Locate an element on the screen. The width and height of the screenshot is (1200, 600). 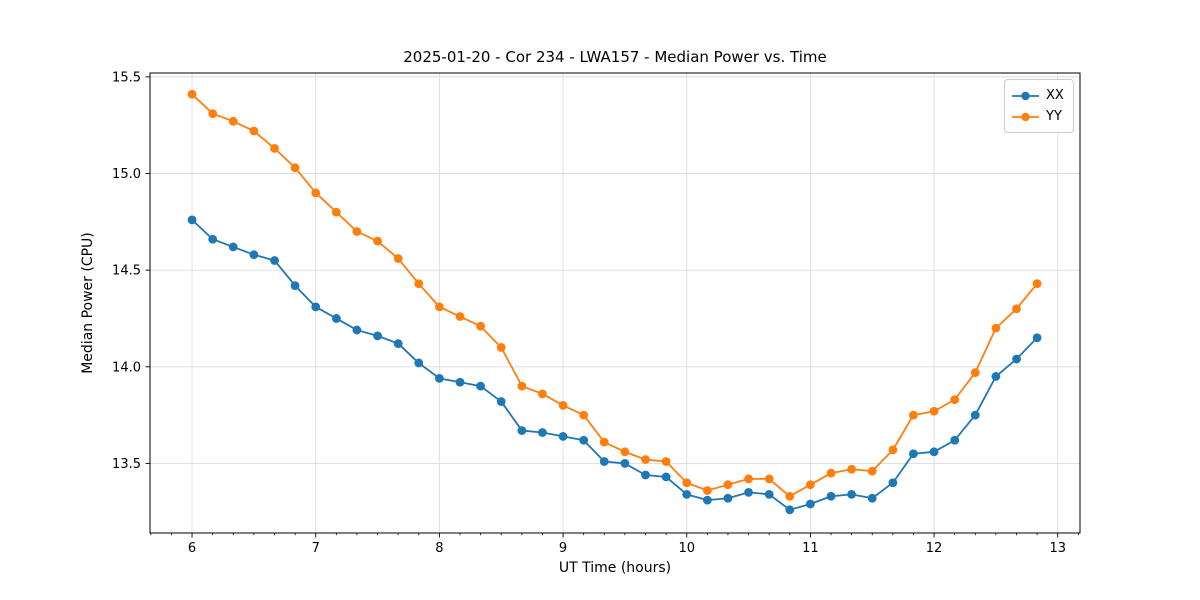
y-tick-label: 15.5 is located at coordinates (126, 77).